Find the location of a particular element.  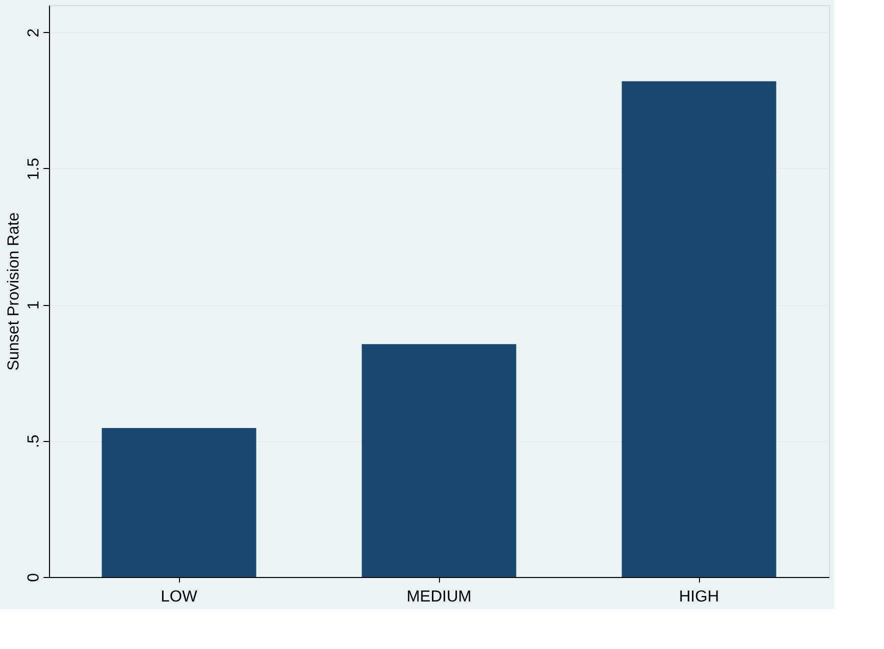

y-tick-label: 2 is located at coordinates (34, 33).